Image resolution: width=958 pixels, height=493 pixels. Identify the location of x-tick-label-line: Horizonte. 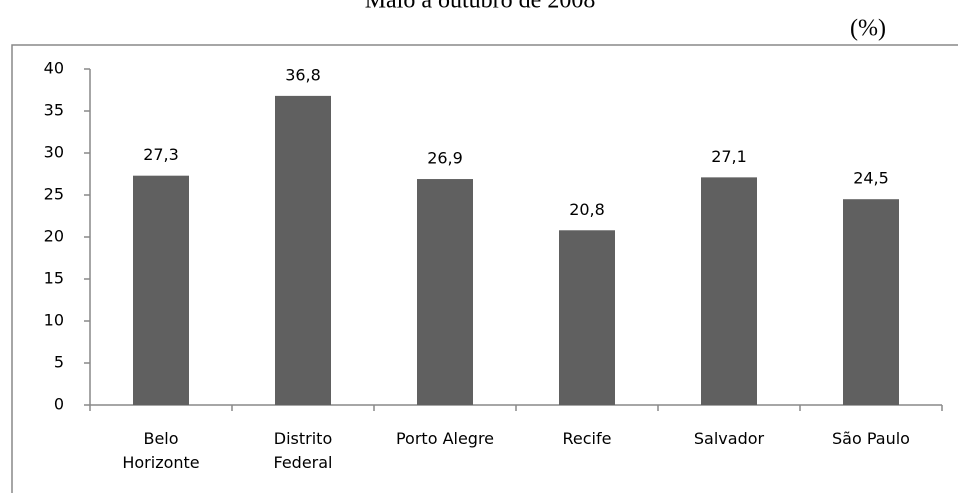
(160, 462).